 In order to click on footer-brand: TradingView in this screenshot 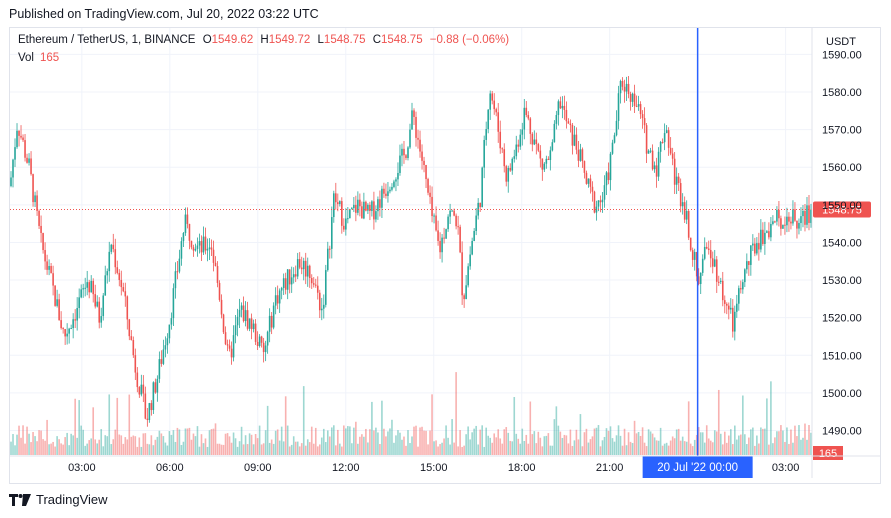, I will do `click(72, 499)`.